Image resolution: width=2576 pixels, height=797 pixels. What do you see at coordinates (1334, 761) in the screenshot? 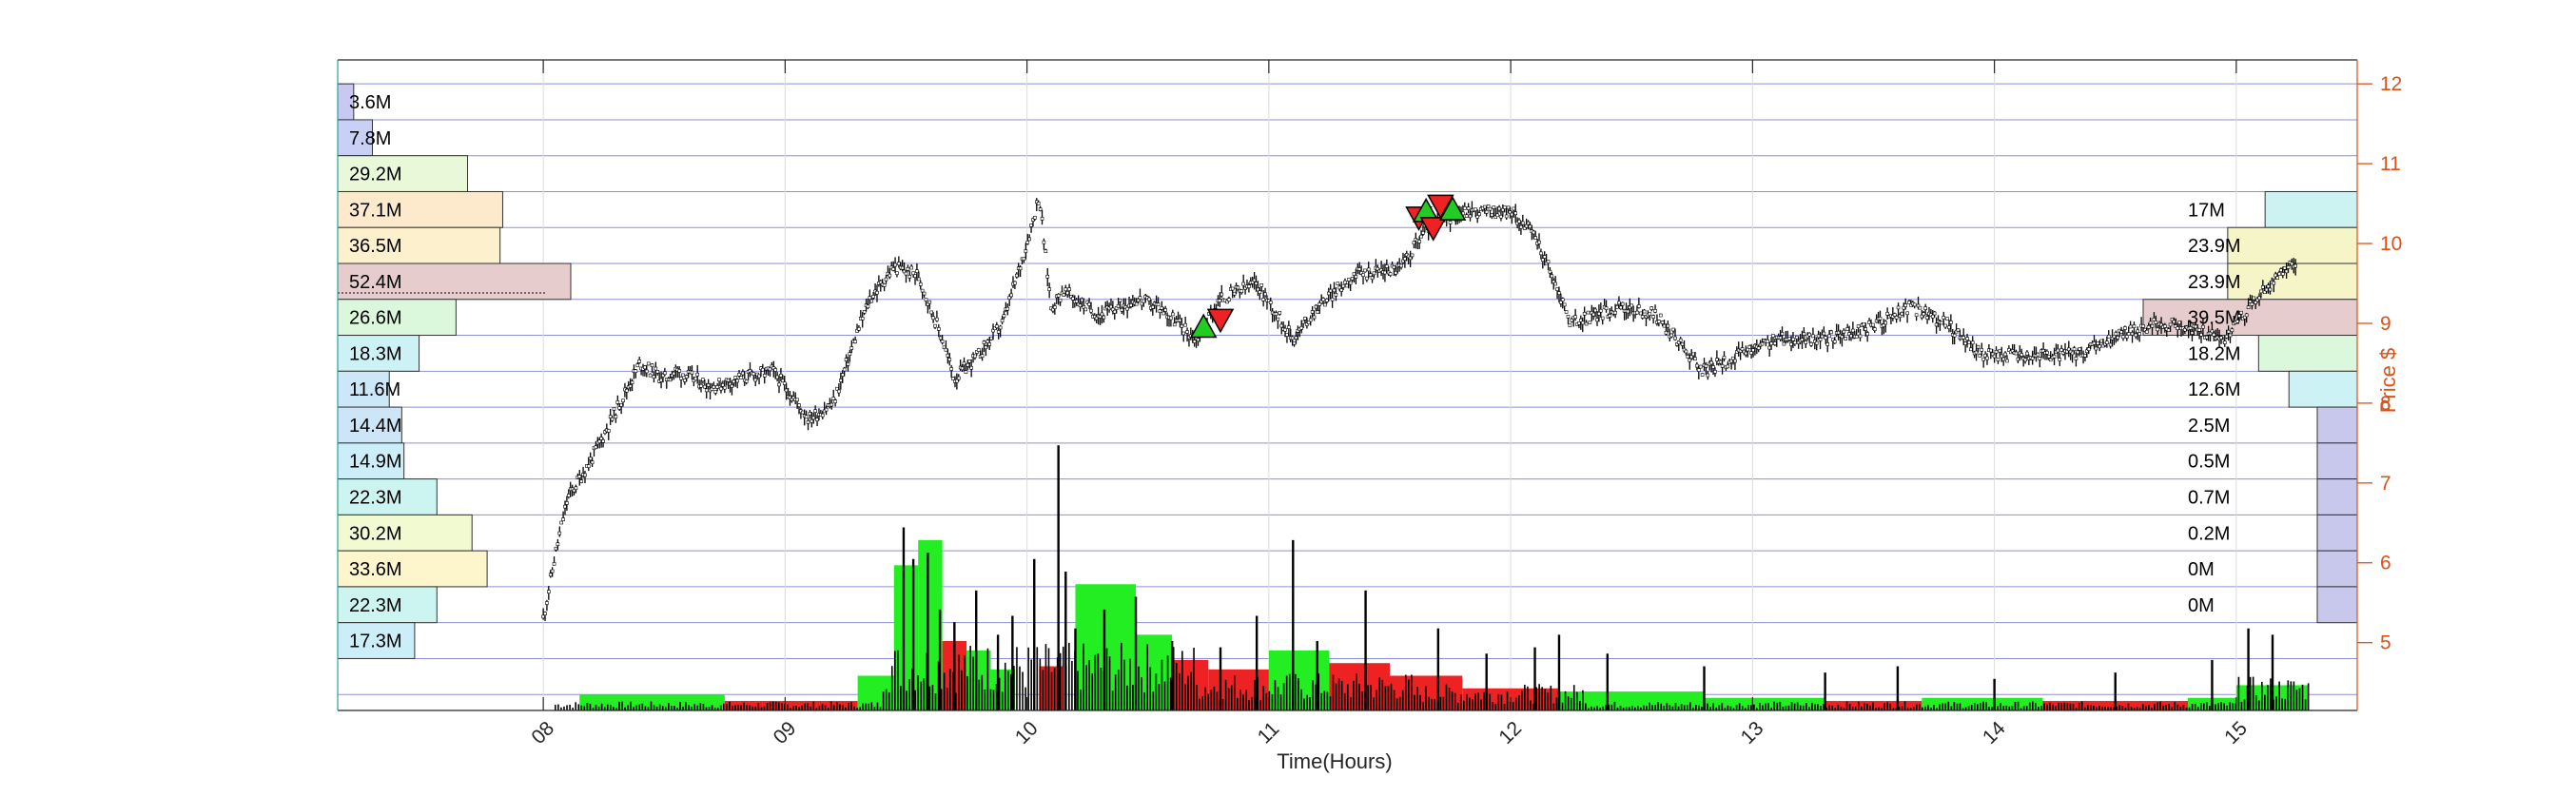
I see `x-axis-label: Time(Hours)` at bounding box center [1334, 761].